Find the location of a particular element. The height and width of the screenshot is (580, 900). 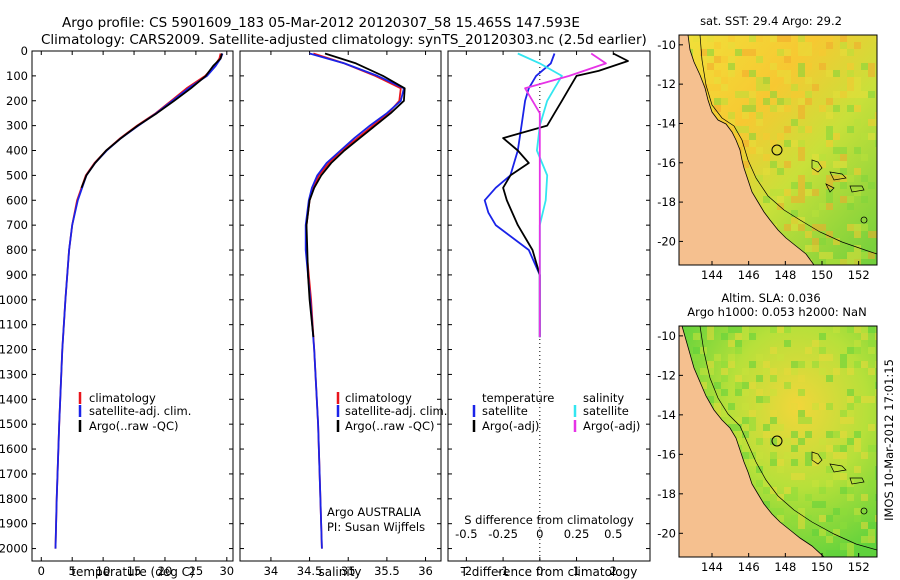

series-line-salinity-argo-adj is located at coordinates (565, 195).